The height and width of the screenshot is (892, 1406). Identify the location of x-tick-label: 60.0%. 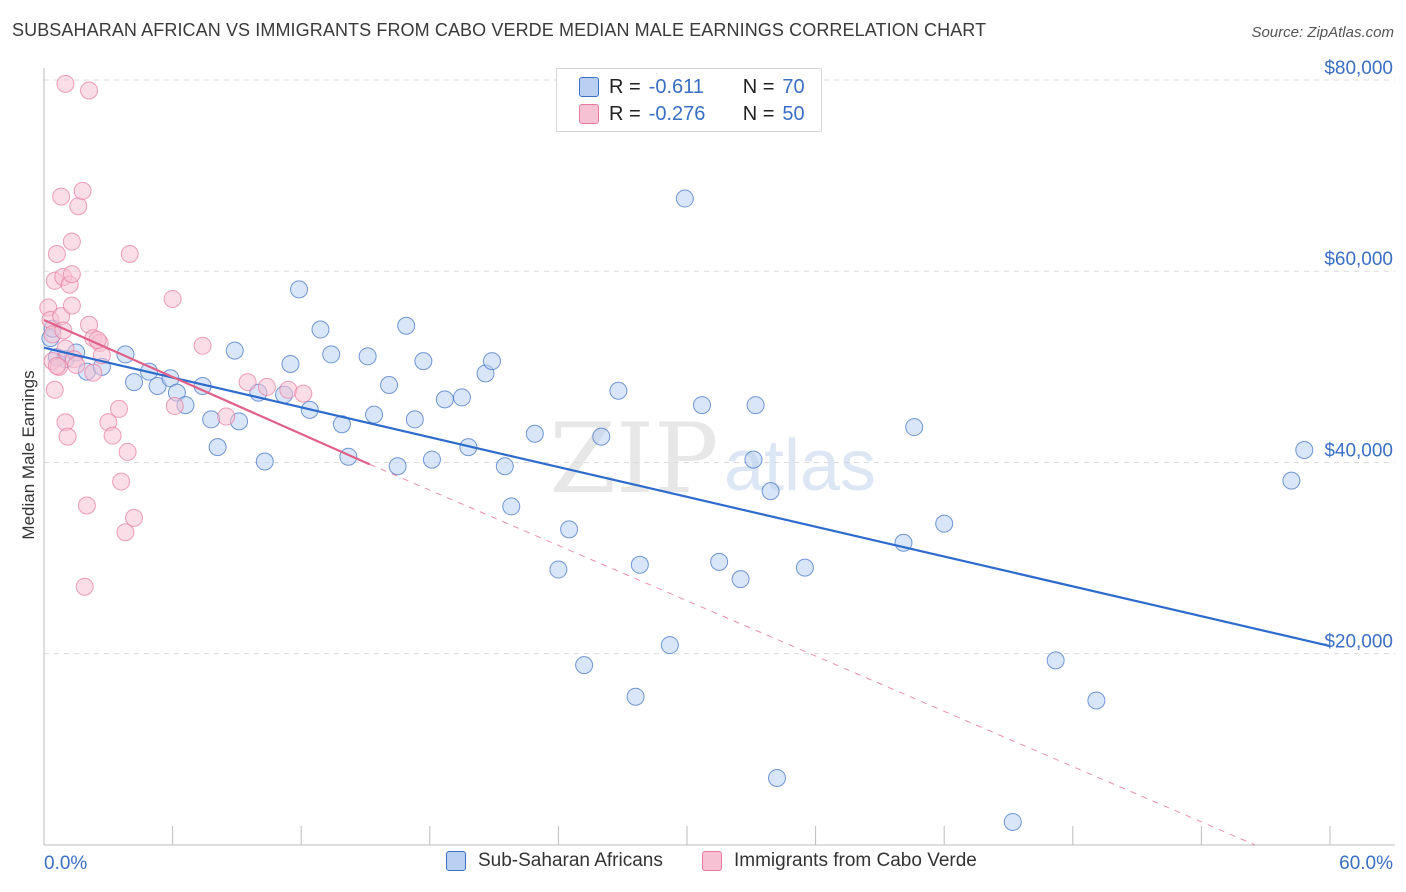
(1366, 863).